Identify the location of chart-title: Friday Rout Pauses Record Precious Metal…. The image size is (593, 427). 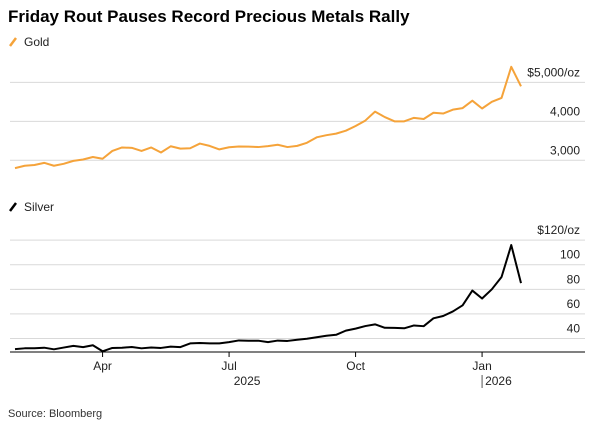
(209, 16).